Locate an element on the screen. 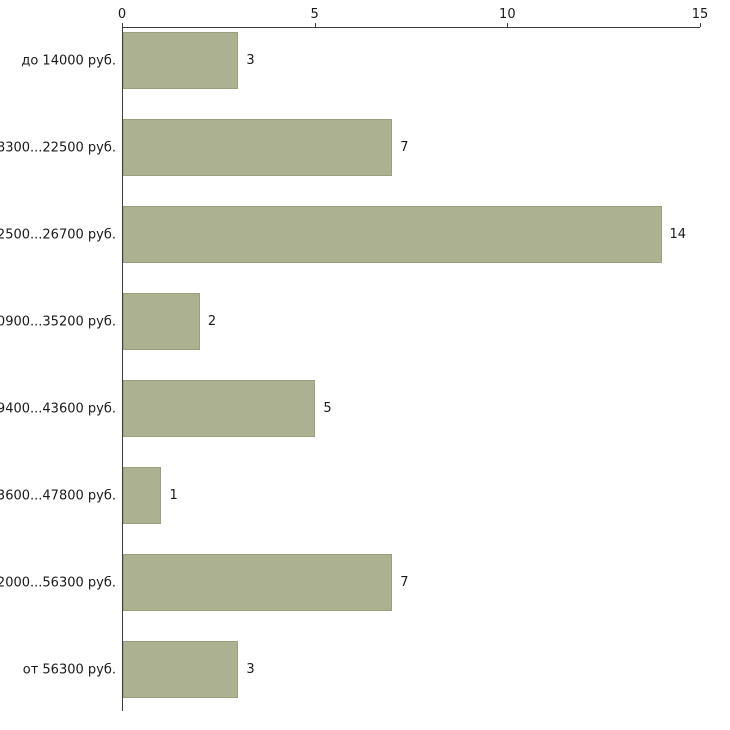  category-label: 52000...56300 руб. is located at coordinates (58, 582).